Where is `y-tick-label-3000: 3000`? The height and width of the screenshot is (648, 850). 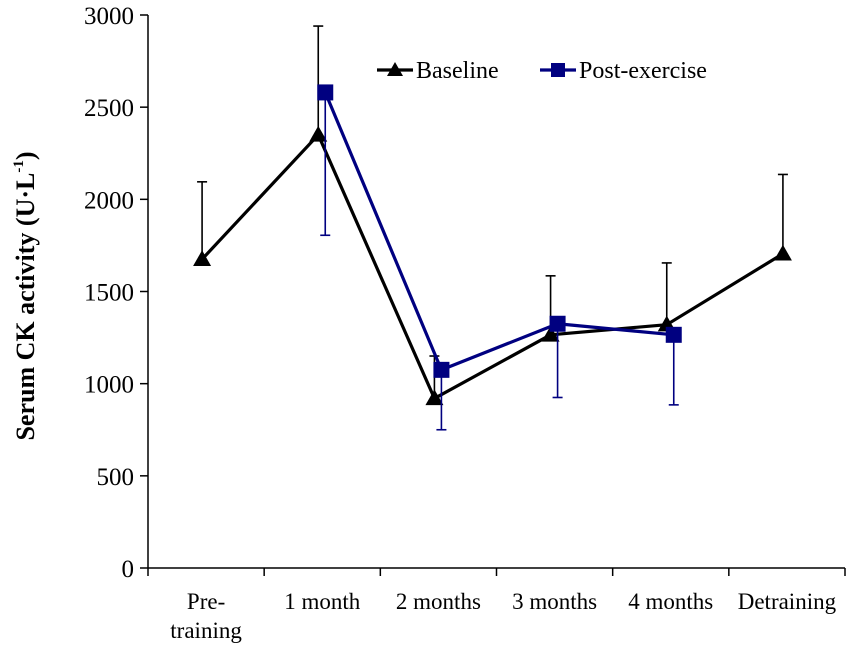 y-tick-label-3000: 3000 is located at coordinates (109, 16).